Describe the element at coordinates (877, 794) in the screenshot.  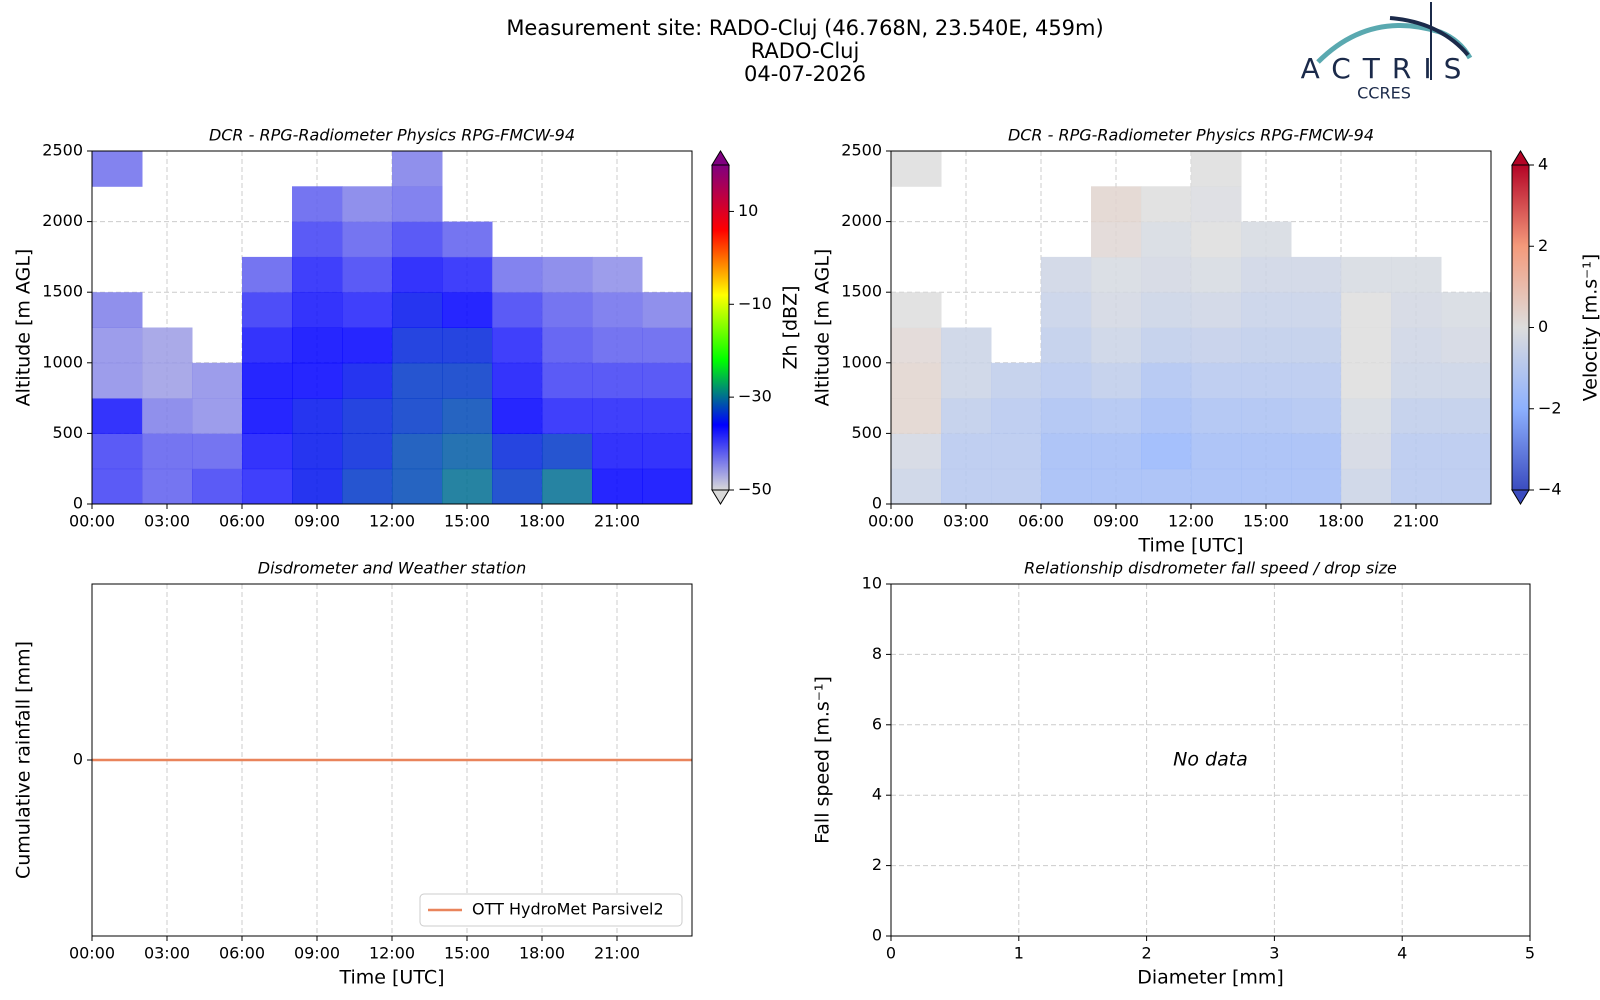
I see `y-tick-label: 4` at that location.